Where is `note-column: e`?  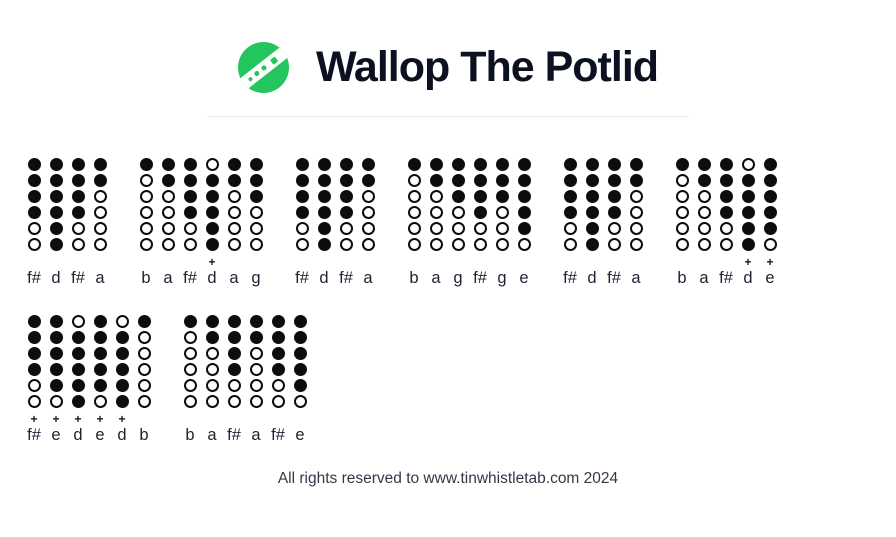 note-column: e is located at coordinates (524, 222).